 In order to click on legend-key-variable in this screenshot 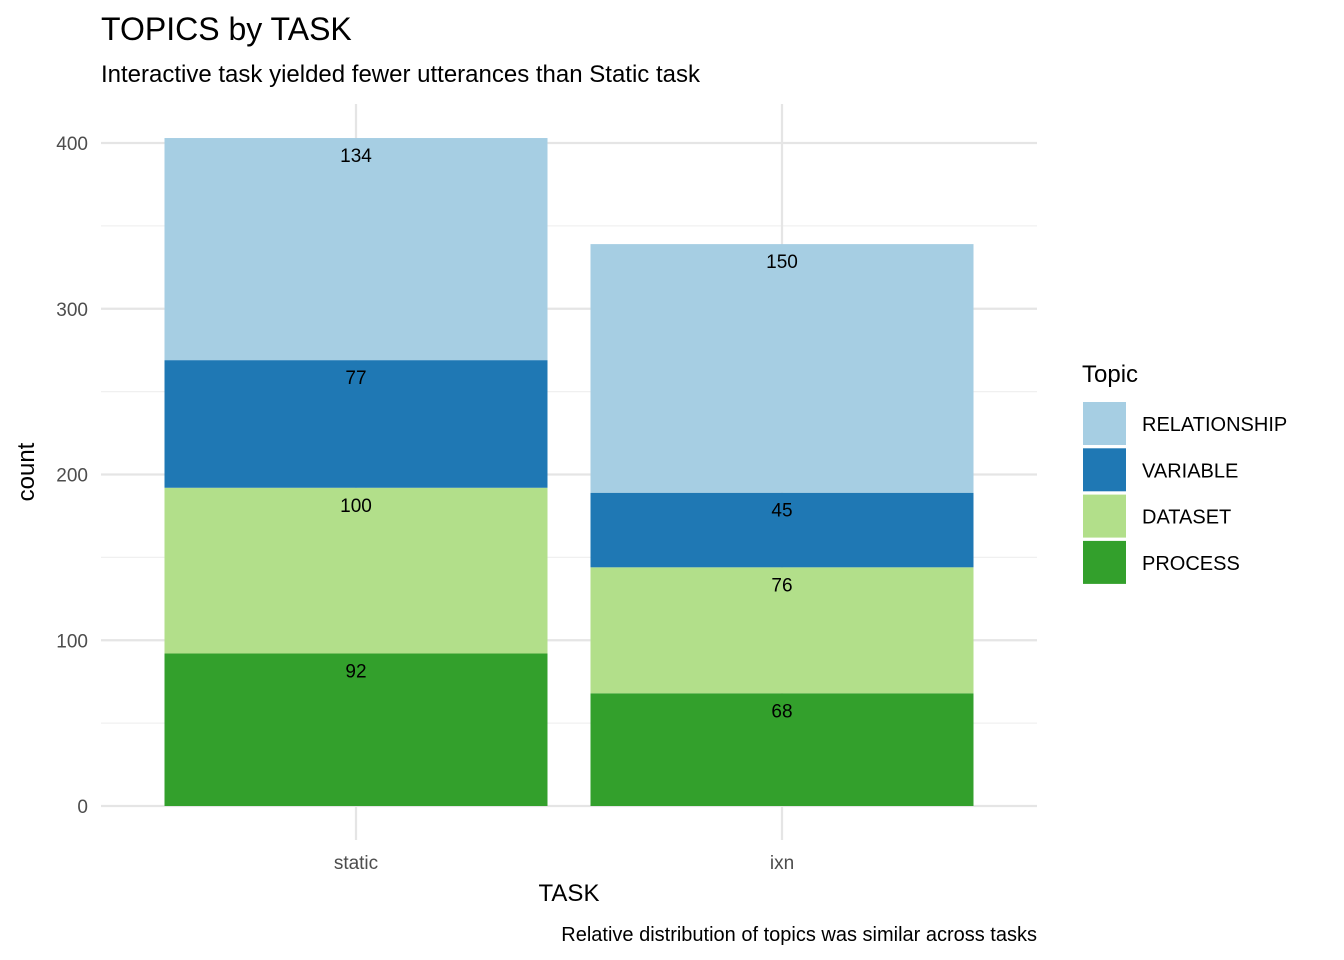, I will do `click(1104, 470)`.